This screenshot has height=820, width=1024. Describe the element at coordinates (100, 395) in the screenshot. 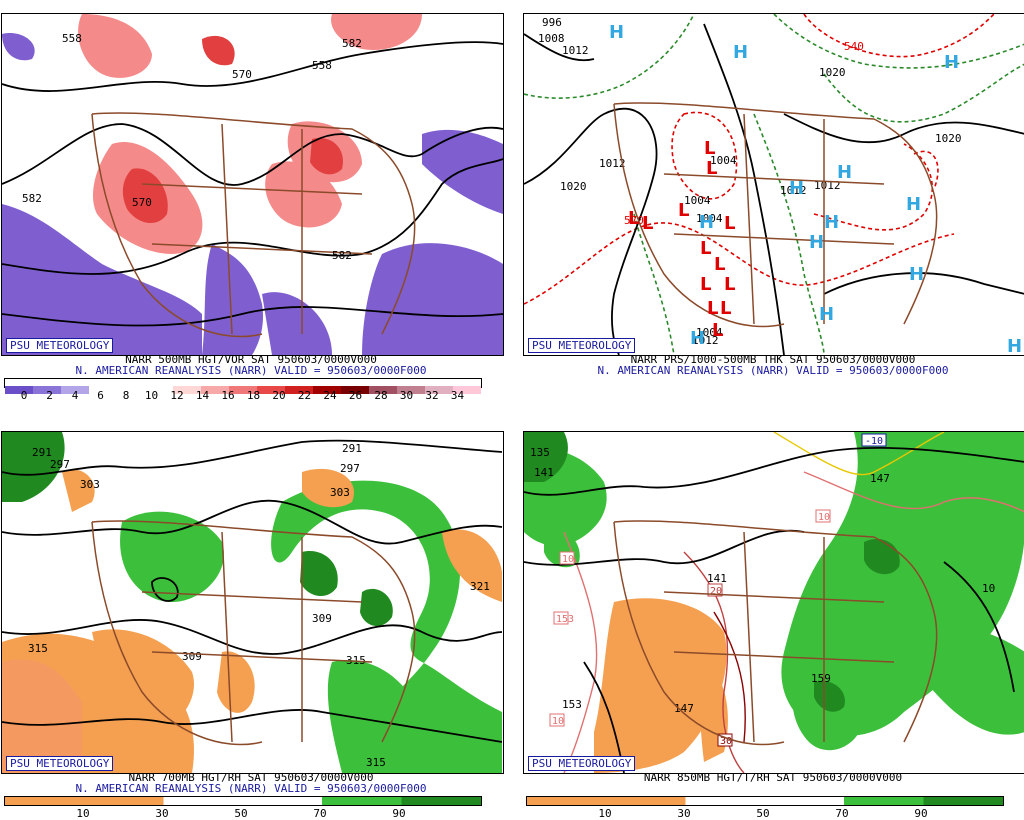

I see `scale-tick: 6` at that location.